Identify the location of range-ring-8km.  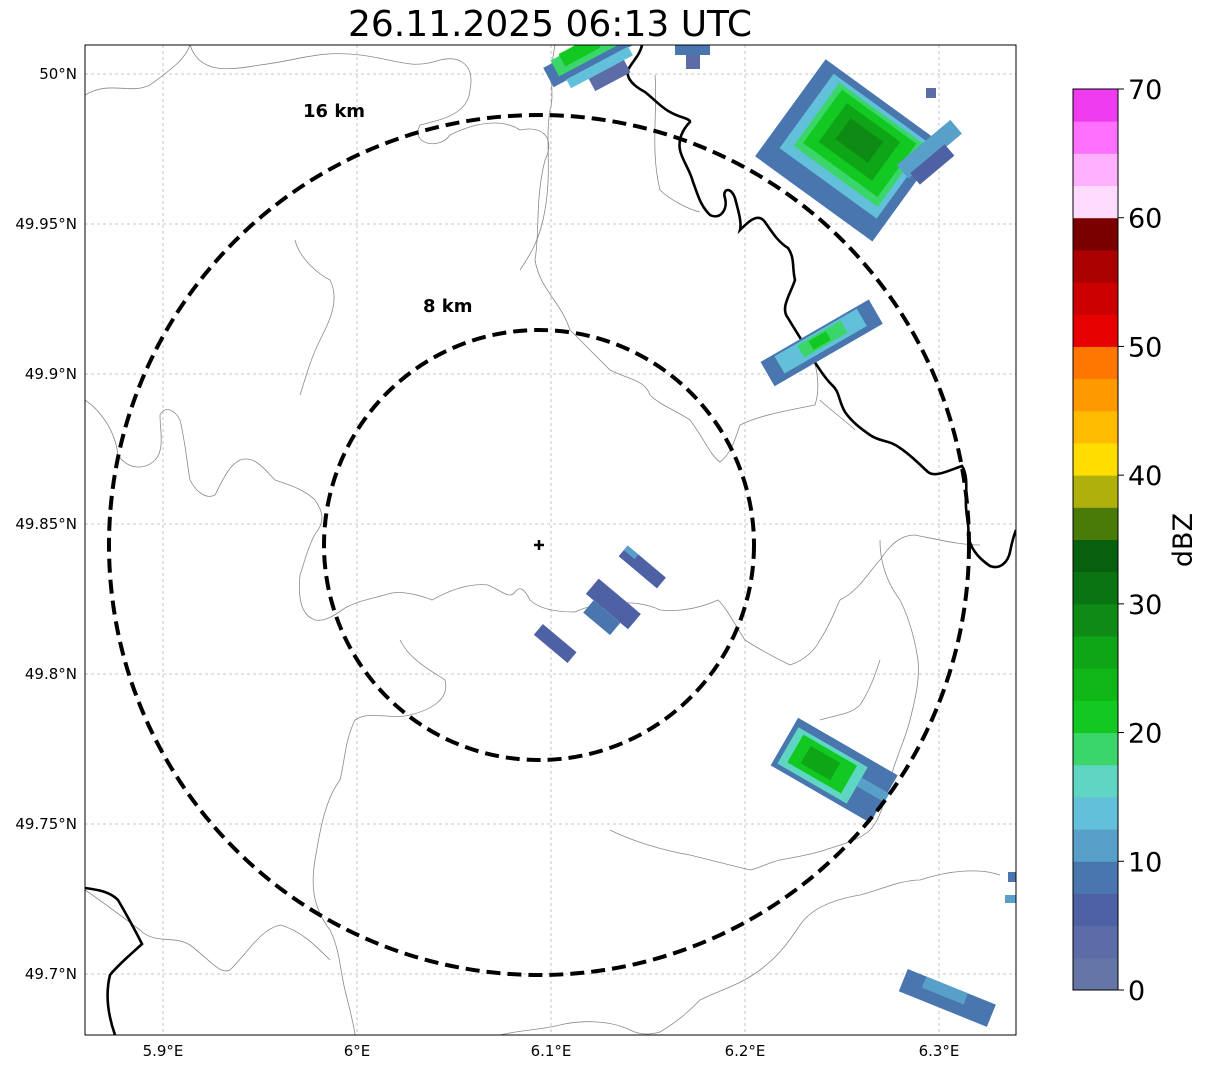
(539, 545).